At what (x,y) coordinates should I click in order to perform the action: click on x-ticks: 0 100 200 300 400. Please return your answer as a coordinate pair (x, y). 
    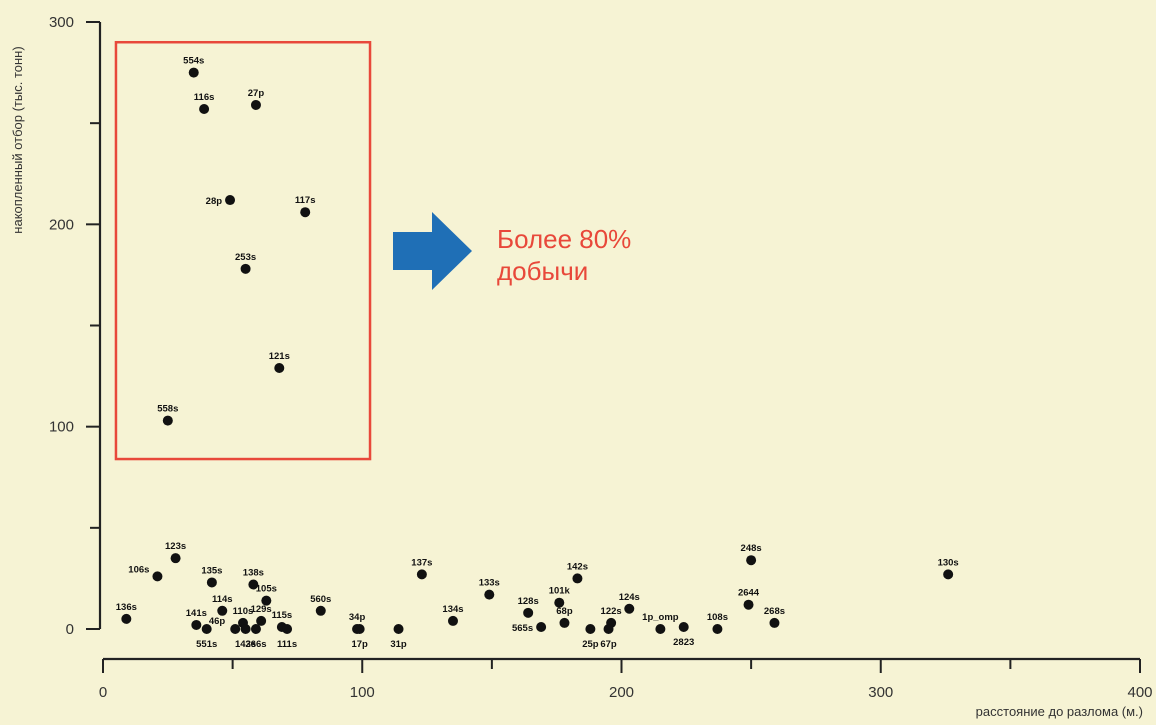
    Looking at the image, I should click on (626, 680).